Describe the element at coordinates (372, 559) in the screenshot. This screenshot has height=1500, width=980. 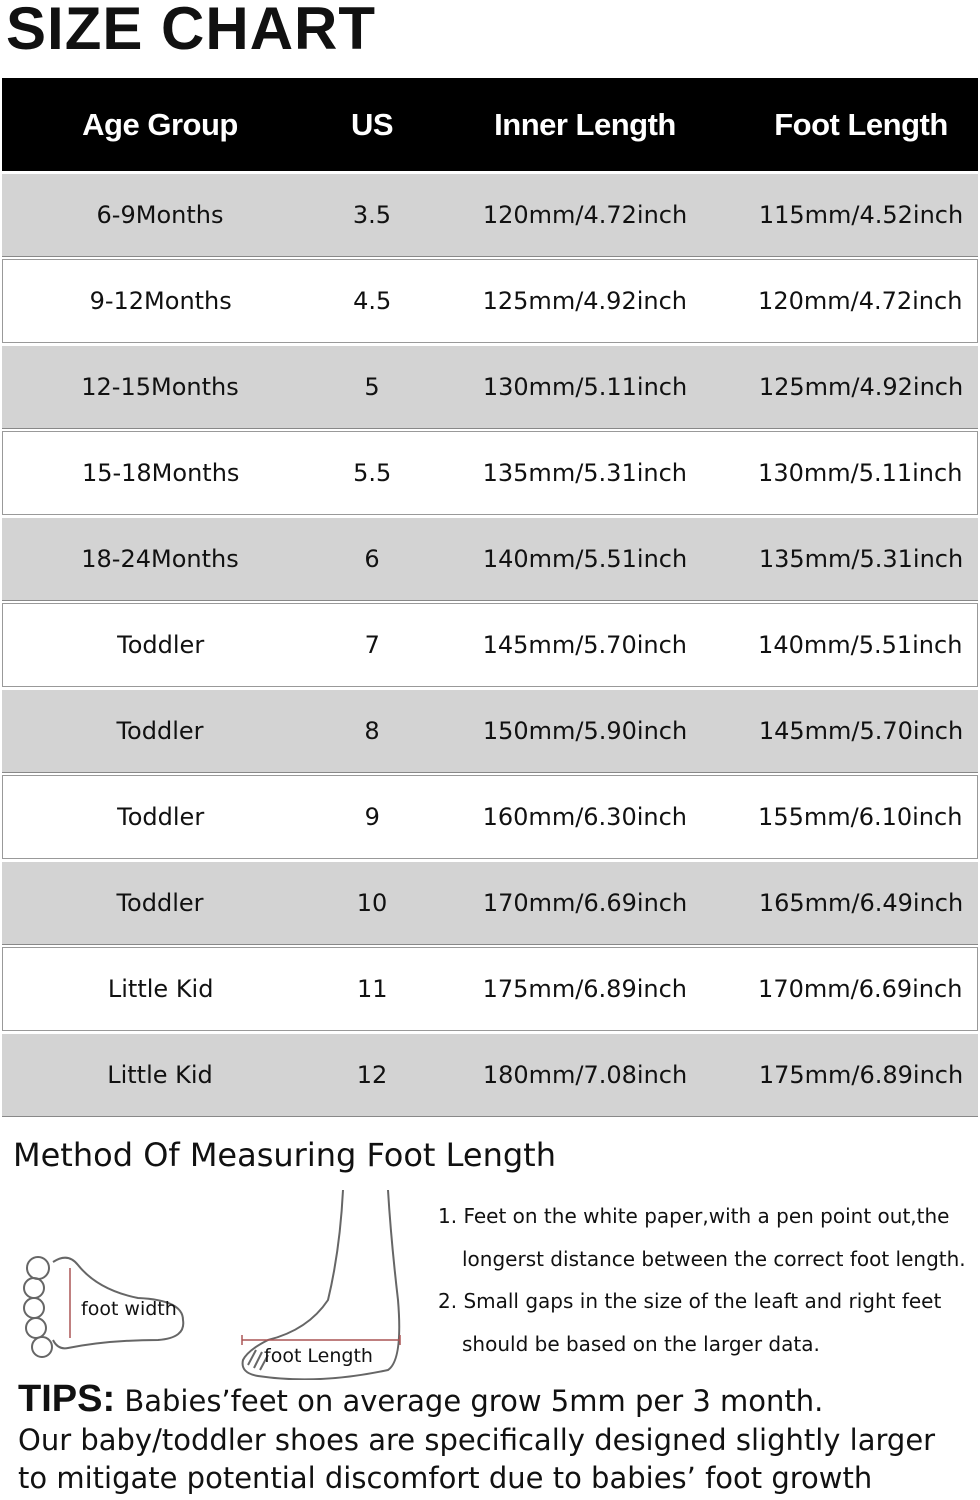
I see `cell-us-size: 6` at that location.